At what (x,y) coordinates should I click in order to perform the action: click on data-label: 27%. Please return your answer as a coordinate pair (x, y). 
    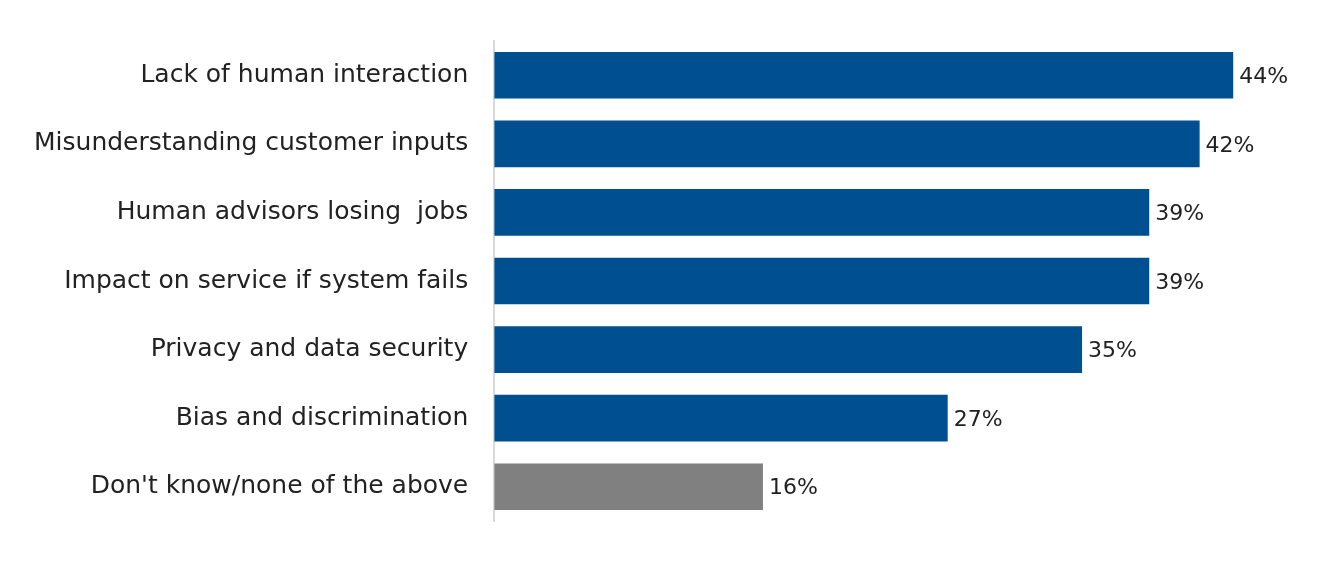
    Looking at the image, I should click on (978, 418).